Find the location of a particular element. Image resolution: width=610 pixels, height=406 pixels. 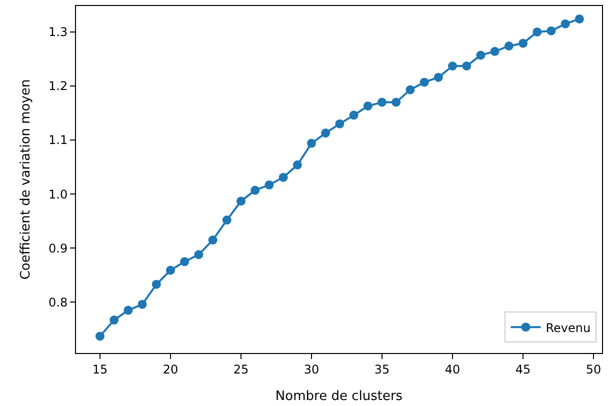

y-axis-title: Coefficient de variation moyen is located at coordinates (26, 179).